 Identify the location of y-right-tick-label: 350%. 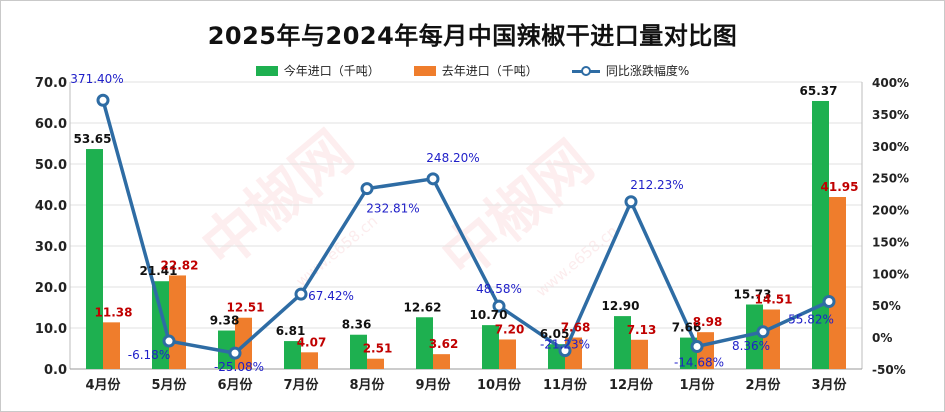
(890, 115).